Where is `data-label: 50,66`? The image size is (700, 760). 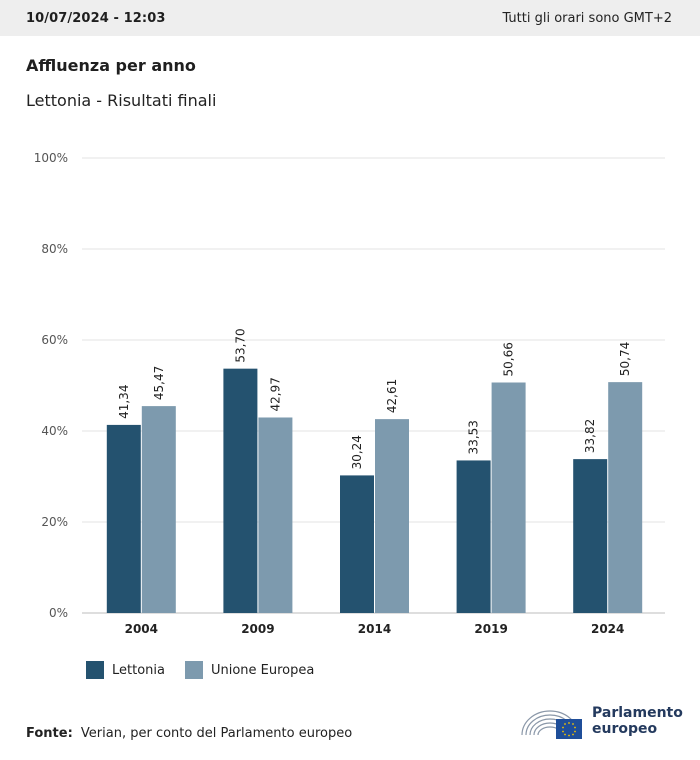 data-label: 50,66 is located at coordinates (509, 359).